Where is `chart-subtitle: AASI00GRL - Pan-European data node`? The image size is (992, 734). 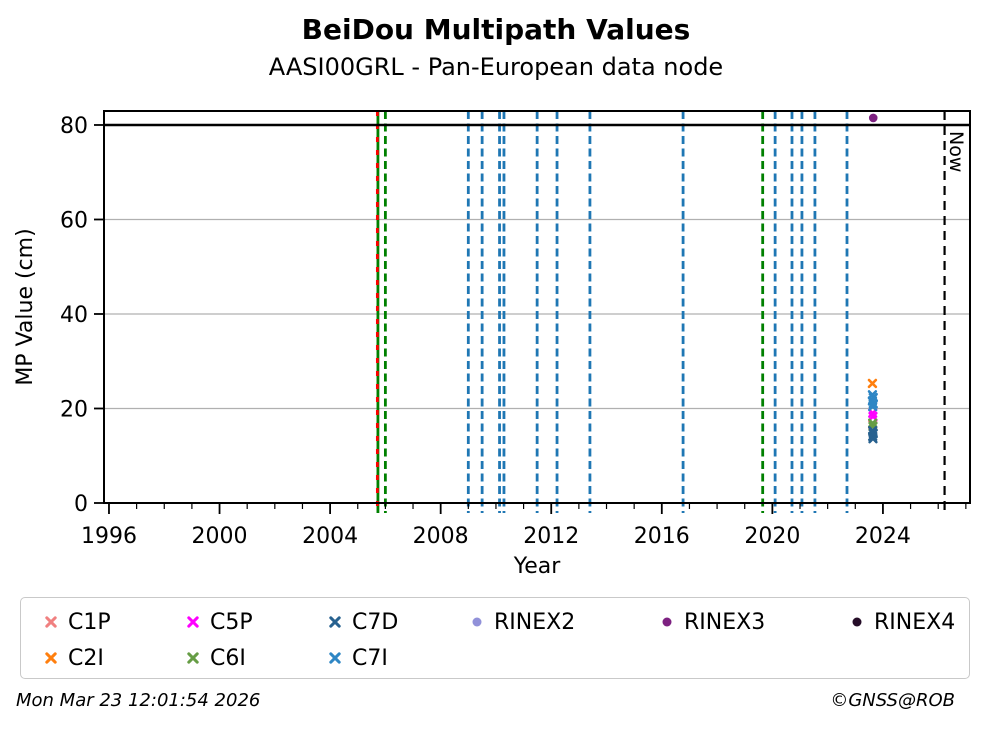 chart-subtitle: AASI00GRL - Pan-European data node is located at coordinates (496, 67).